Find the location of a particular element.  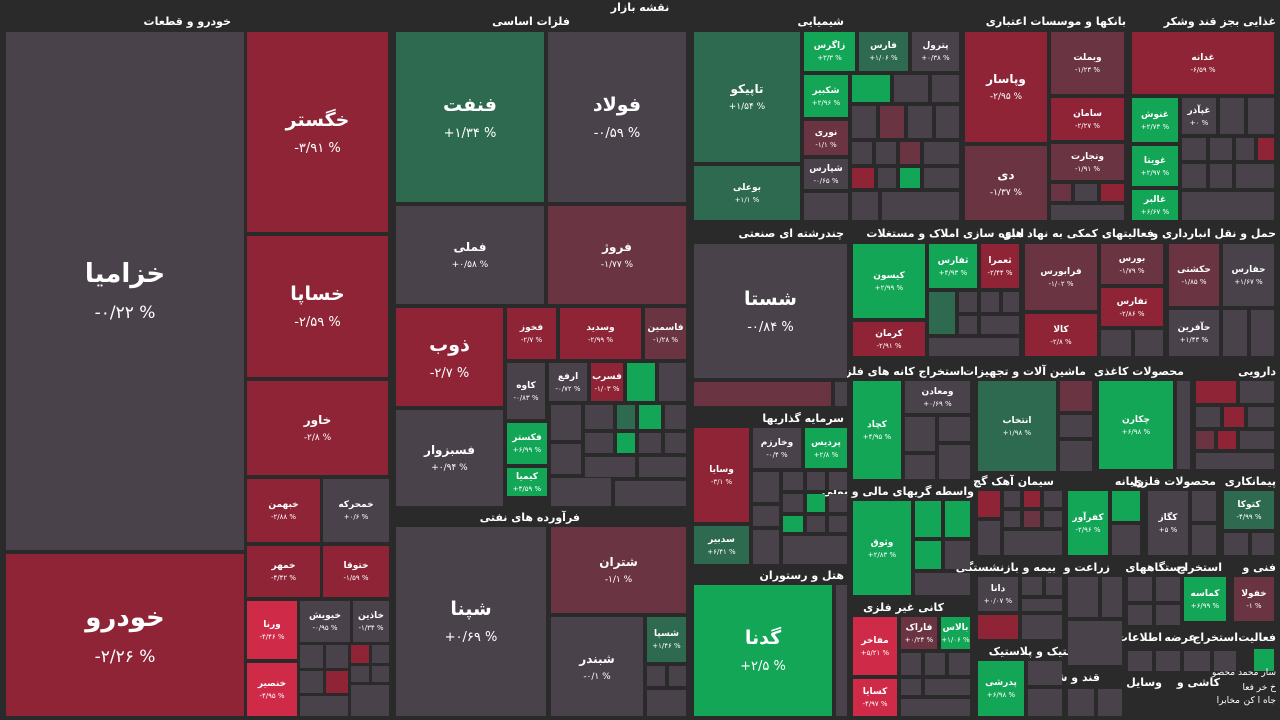

tile-fasmin: فاسمین -۱/۲۸ % is located at coordinates (665, 333).